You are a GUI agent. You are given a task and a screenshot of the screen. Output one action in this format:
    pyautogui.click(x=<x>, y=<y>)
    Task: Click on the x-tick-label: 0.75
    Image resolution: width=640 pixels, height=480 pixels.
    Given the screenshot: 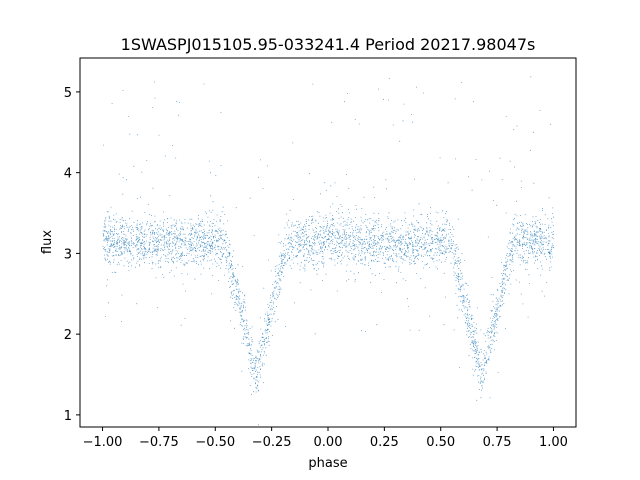 What is the action you would take?
    pyautogui.click(x=497, y=442)
    